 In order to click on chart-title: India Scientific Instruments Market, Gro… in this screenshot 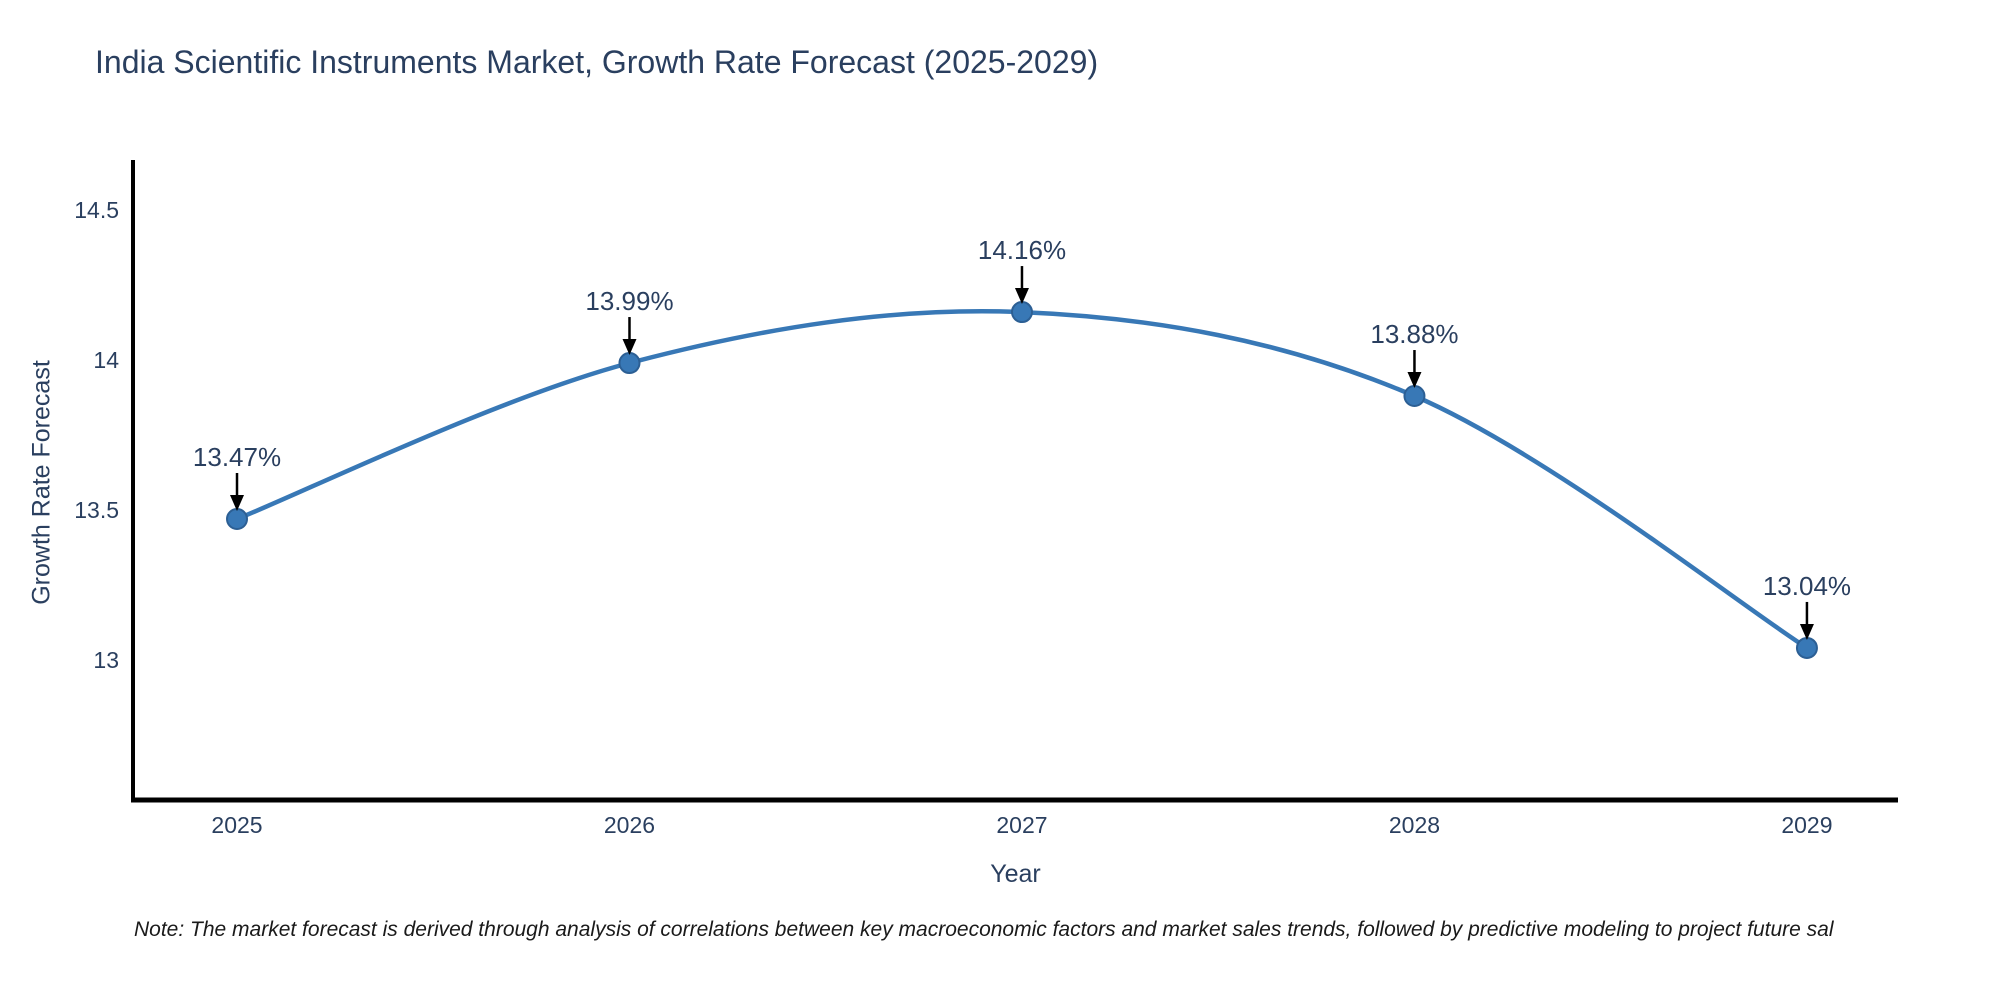, I will do `click(597, 62)`.